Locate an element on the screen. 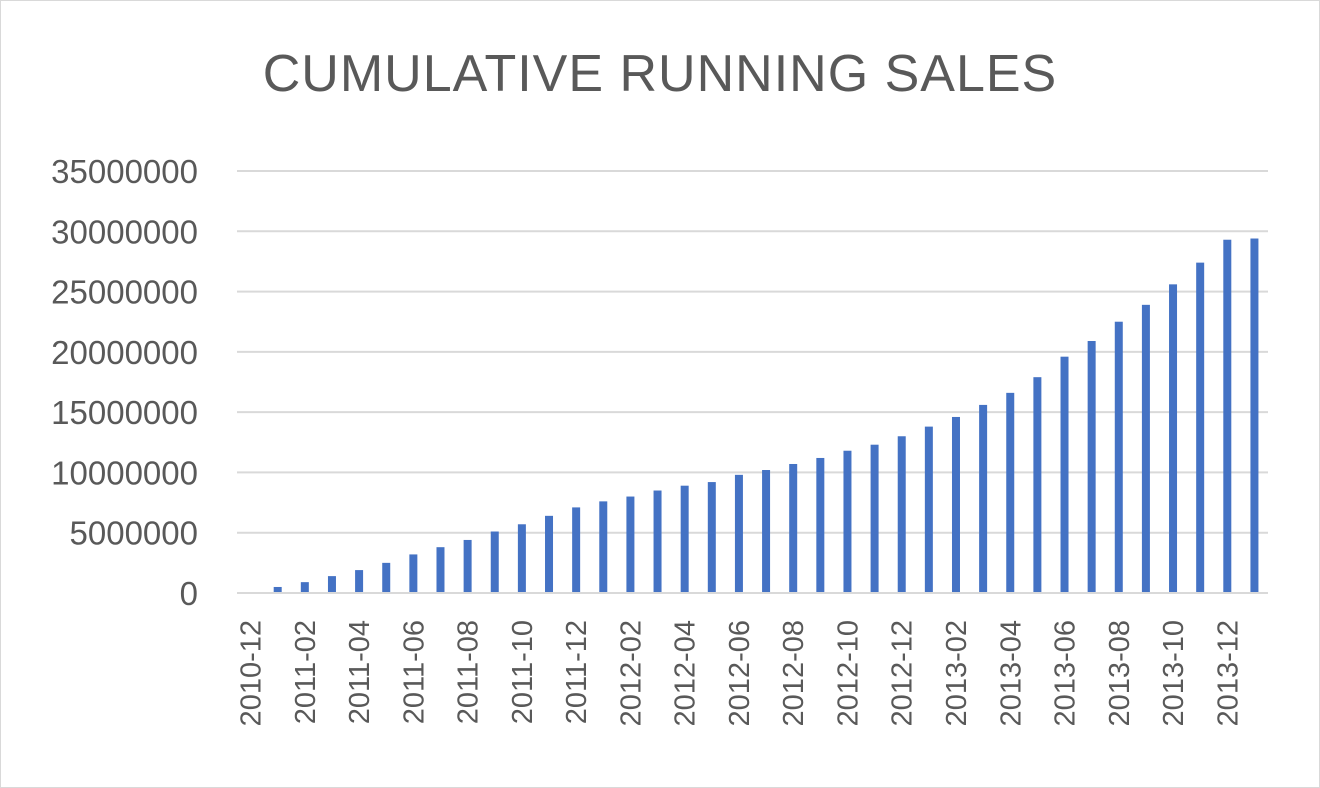 The height and width of the screenshot is (788, 1320). x-tick-label: 2013-08 is located at coordinates (1120, 673).